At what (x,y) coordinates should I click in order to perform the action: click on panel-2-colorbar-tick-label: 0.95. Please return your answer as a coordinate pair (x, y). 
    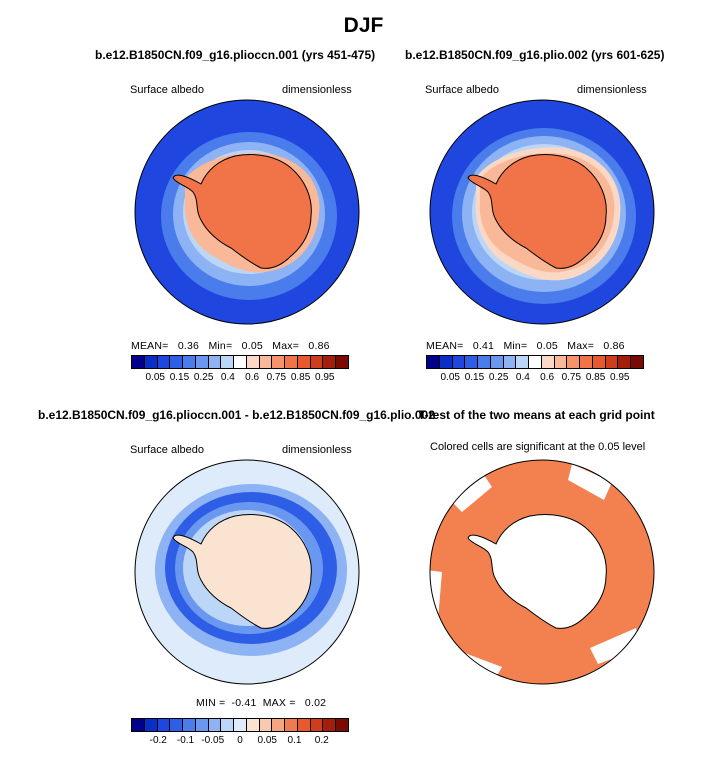
    Looking at the image, I should click on (620, 377).